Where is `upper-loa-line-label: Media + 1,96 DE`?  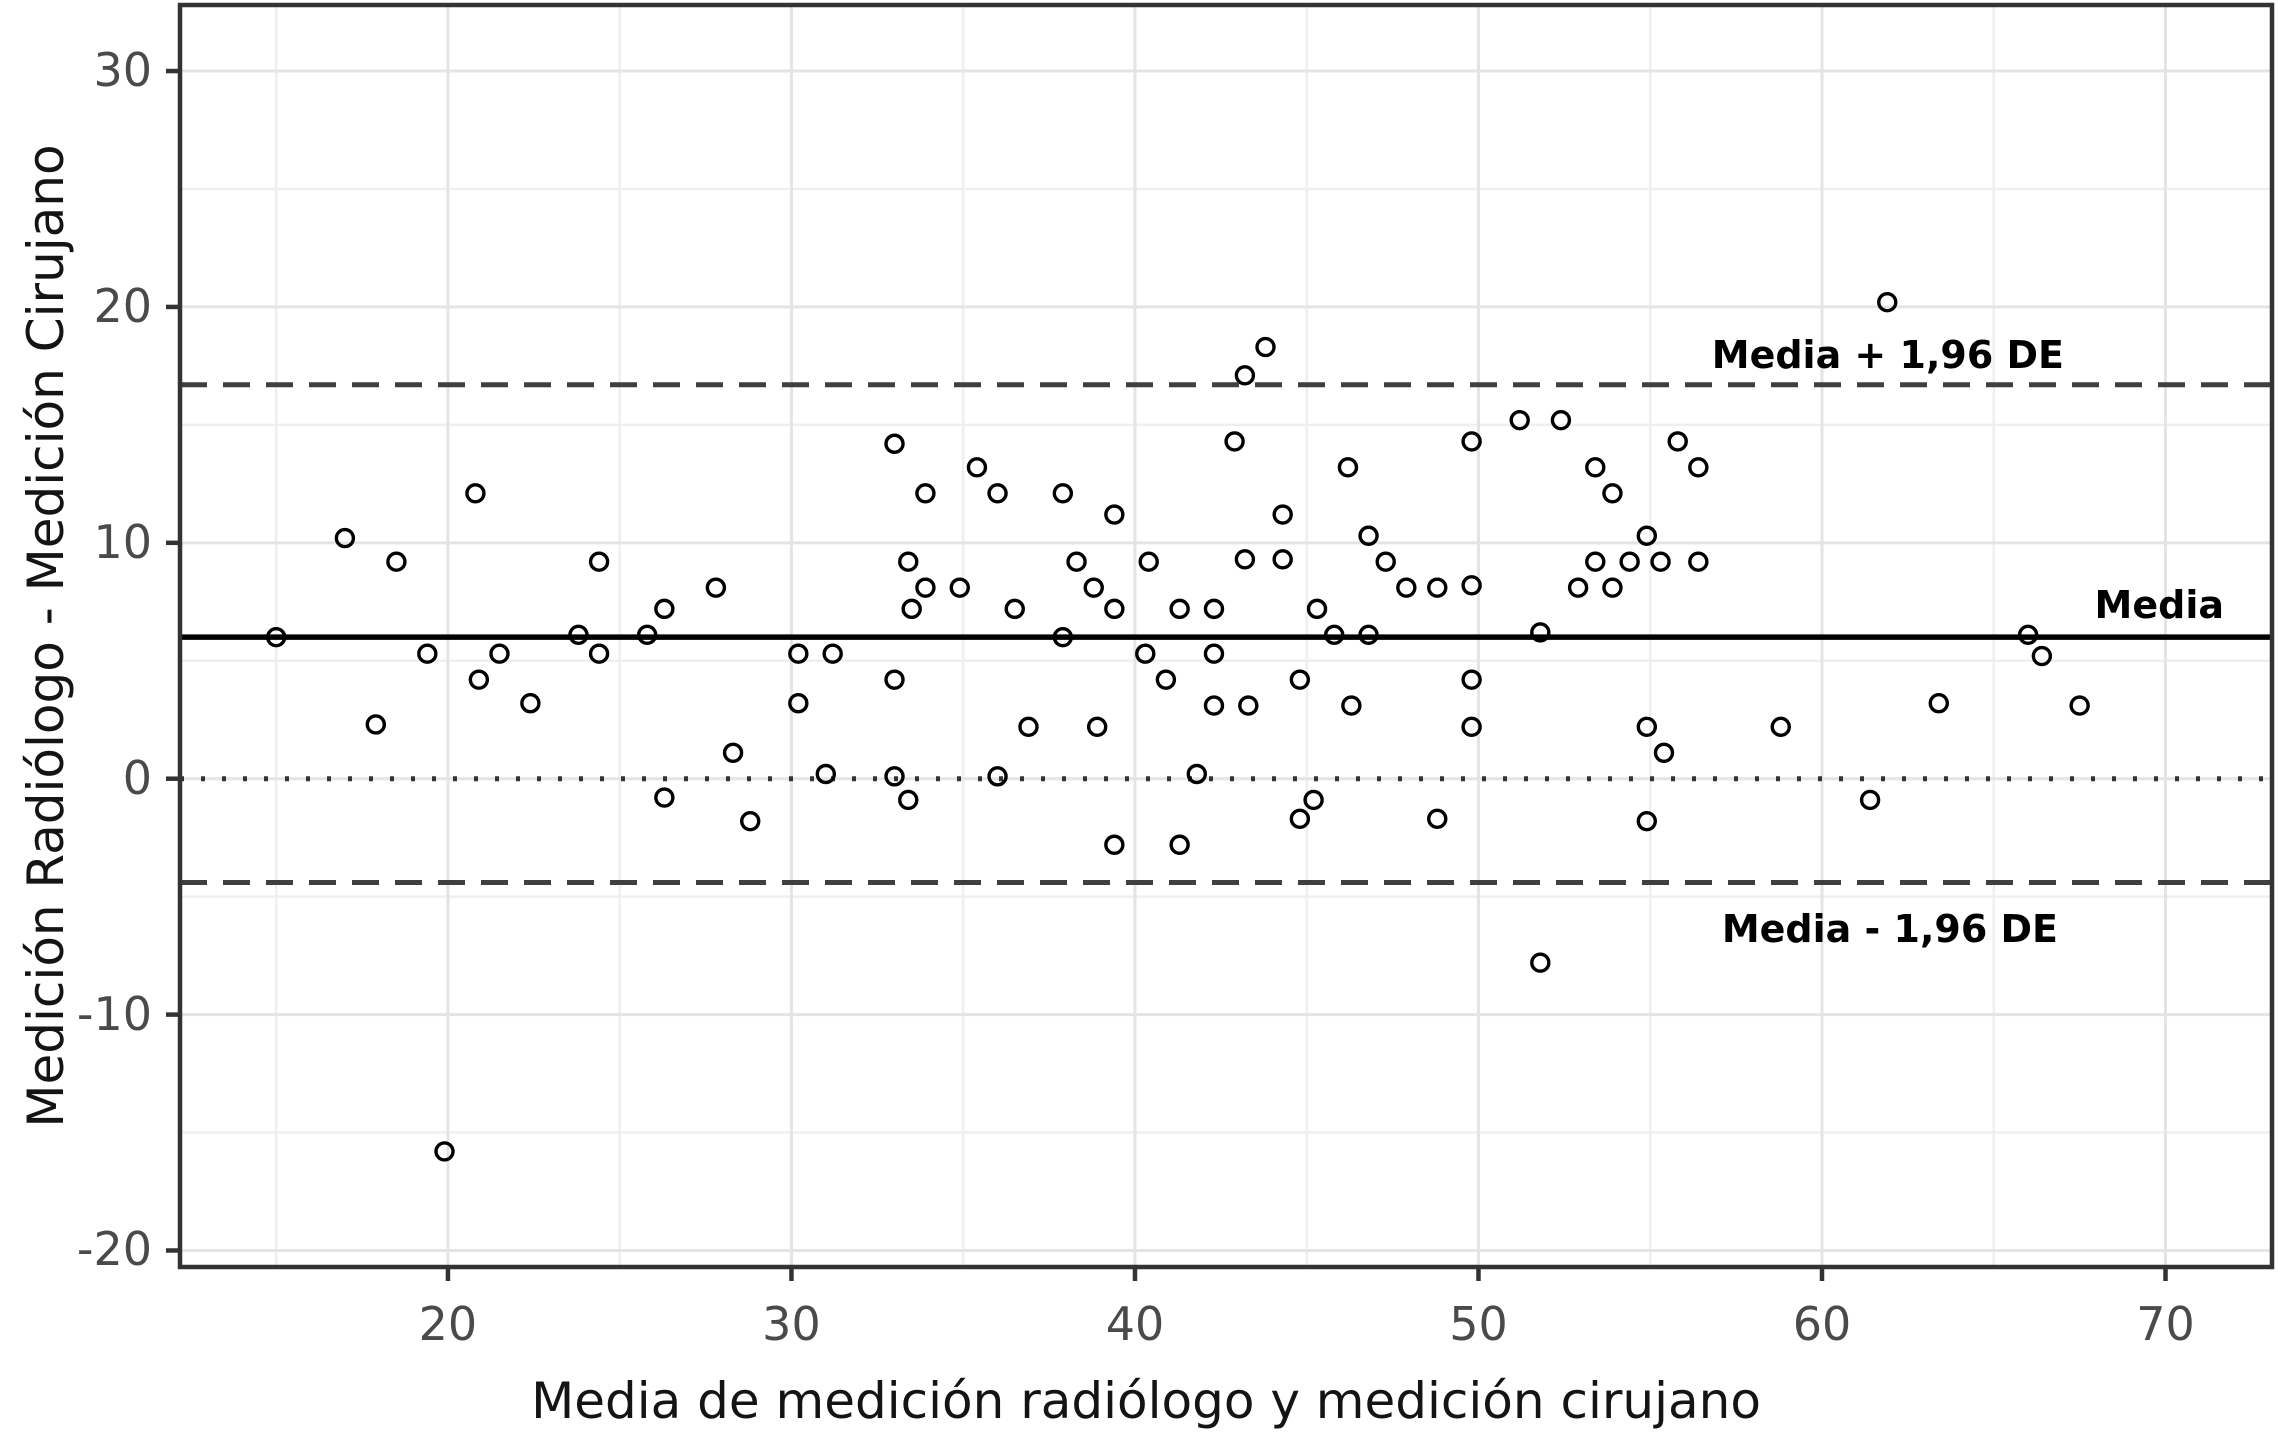 upper-loa-line-label: Media + 1,96 DE is located at coordinates (1887, 354).